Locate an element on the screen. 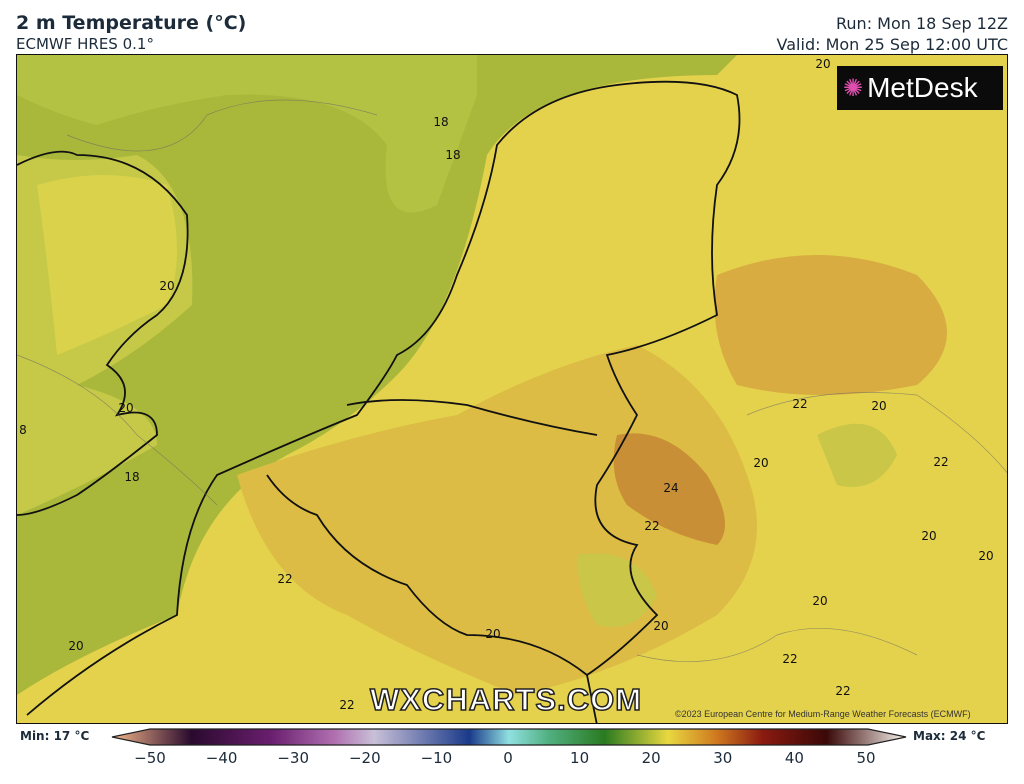 The image size is (1024, 784). contour-label: 24 is located at coordinates (671, 488).